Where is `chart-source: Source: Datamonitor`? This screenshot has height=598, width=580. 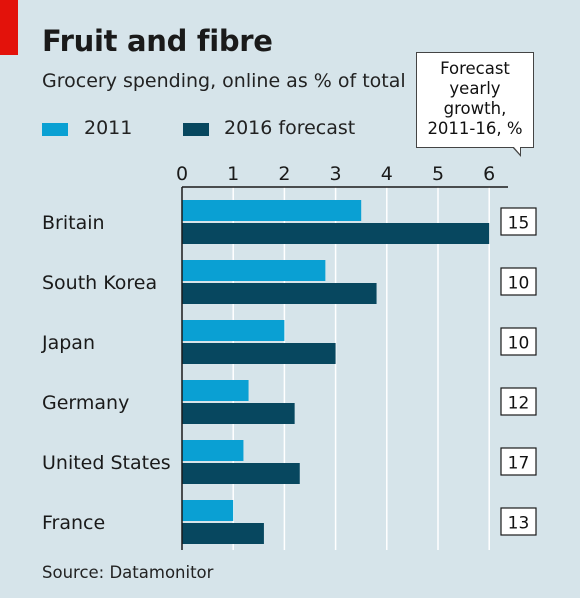
chart-source: Source: Datamonitor is located at coordinates (128, 572).